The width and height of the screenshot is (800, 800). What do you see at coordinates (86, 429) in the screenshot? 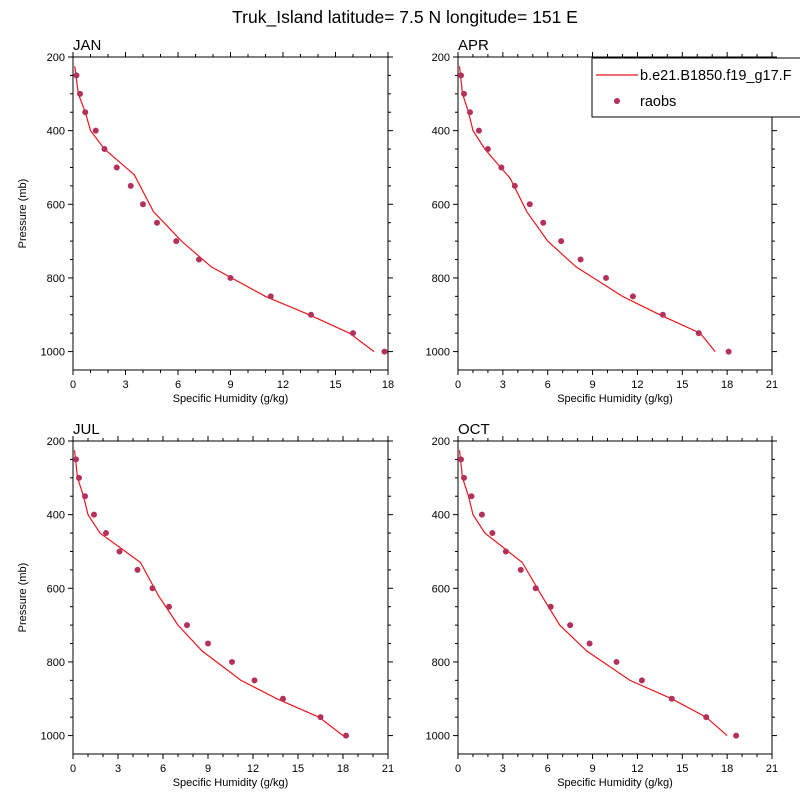
I see `panel-title: JUL` at bounding box center [86, 429].